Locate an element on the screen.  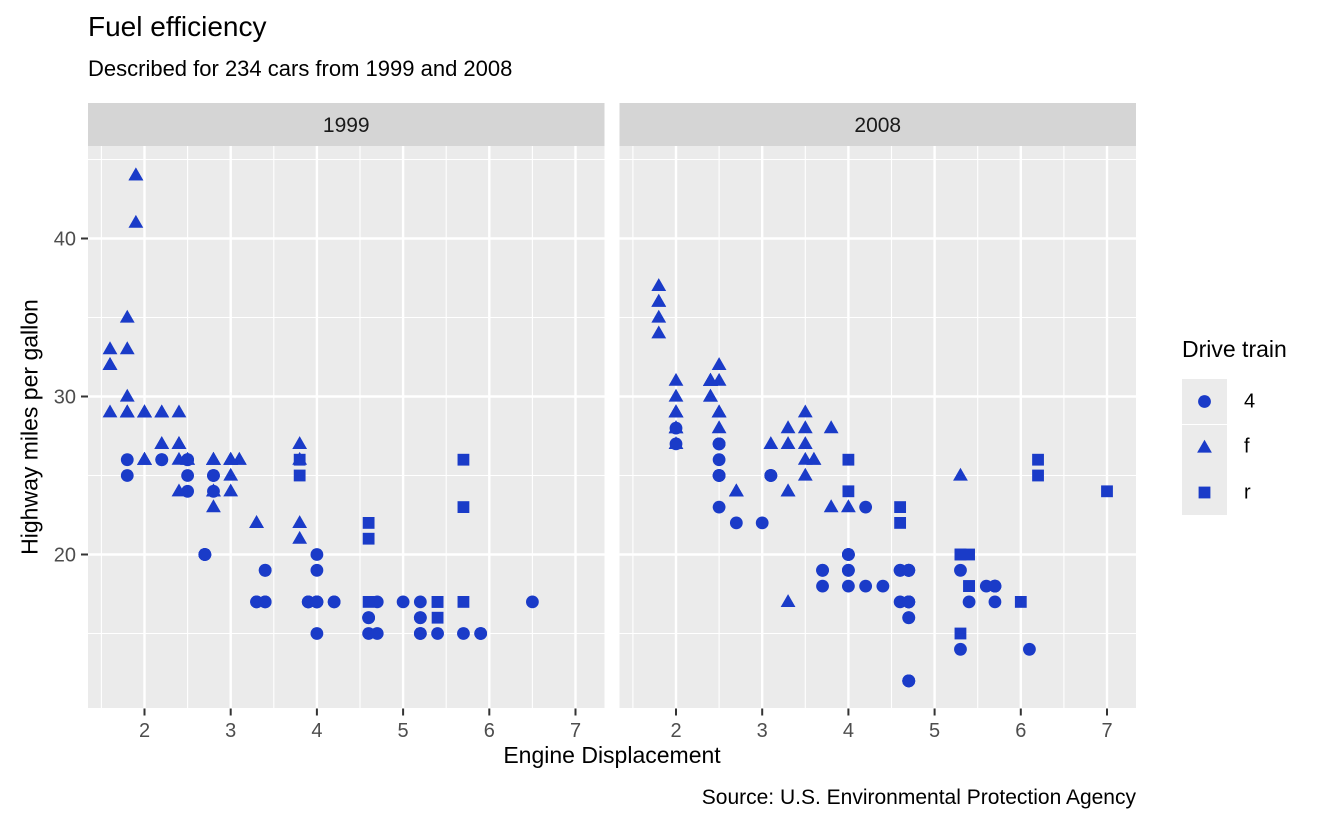
triangle-key-icon is located at coordinates (1204, 447).